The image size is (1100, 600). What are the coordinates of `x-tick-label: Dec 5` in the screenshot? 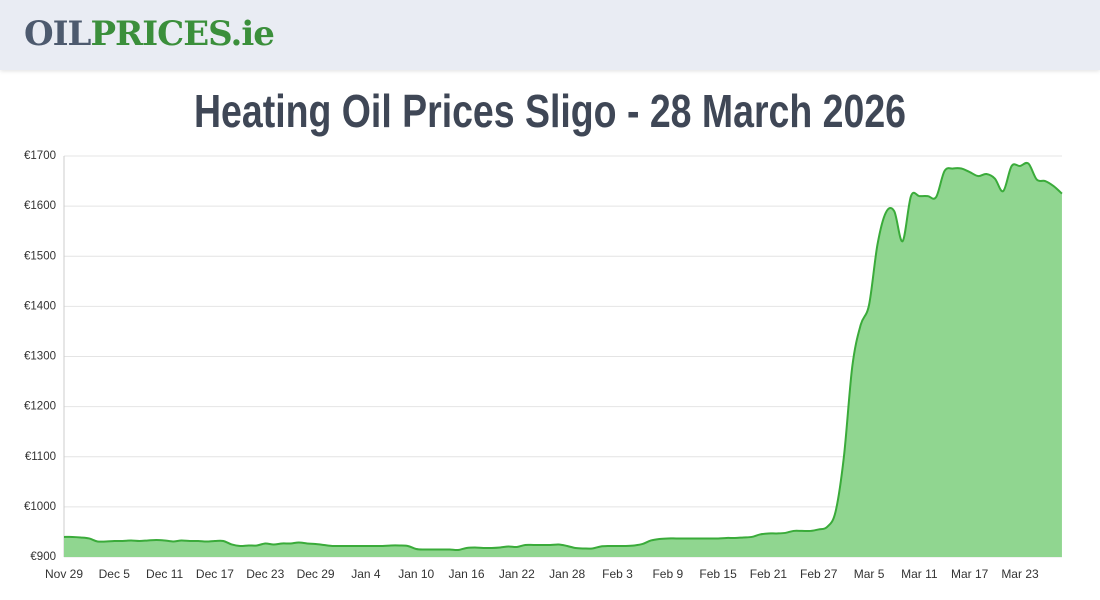 It's located at (115, 574).